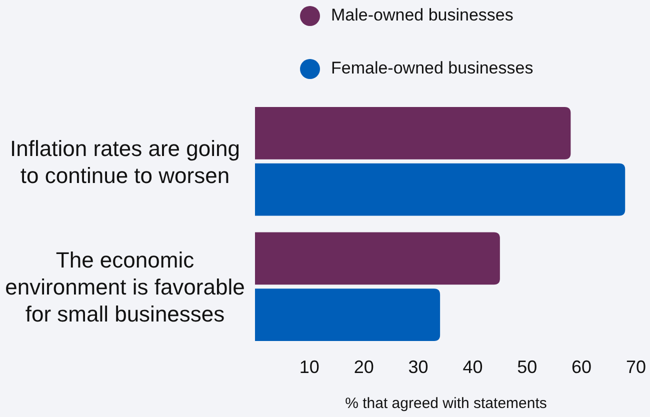  What do you see at coordinates (432, 68) in the screenshot?
I see `legend-label: Female-owned businesses` at bounding box center [432, 68].